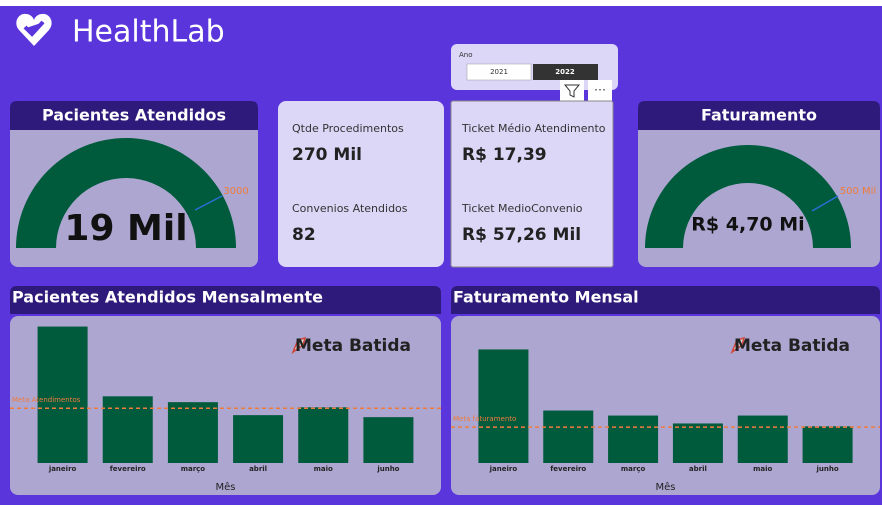 This screenshot has height=508, width=882. I want to click on card-label: Ticket MedioConvenio, so click(522, 208).